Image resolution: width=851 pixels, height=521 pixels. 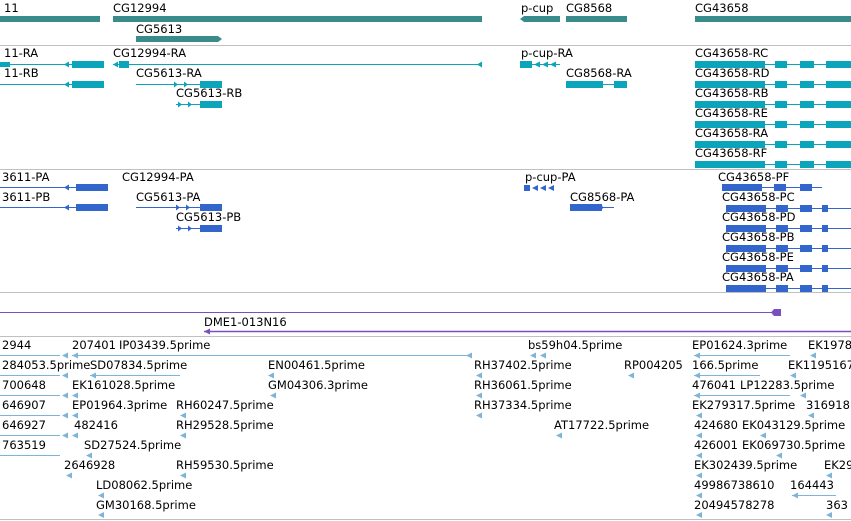 What do you see at coordinates (94, 345) in the screenshot?
I see `est-label: 207401` at bounding box center [94, 345].